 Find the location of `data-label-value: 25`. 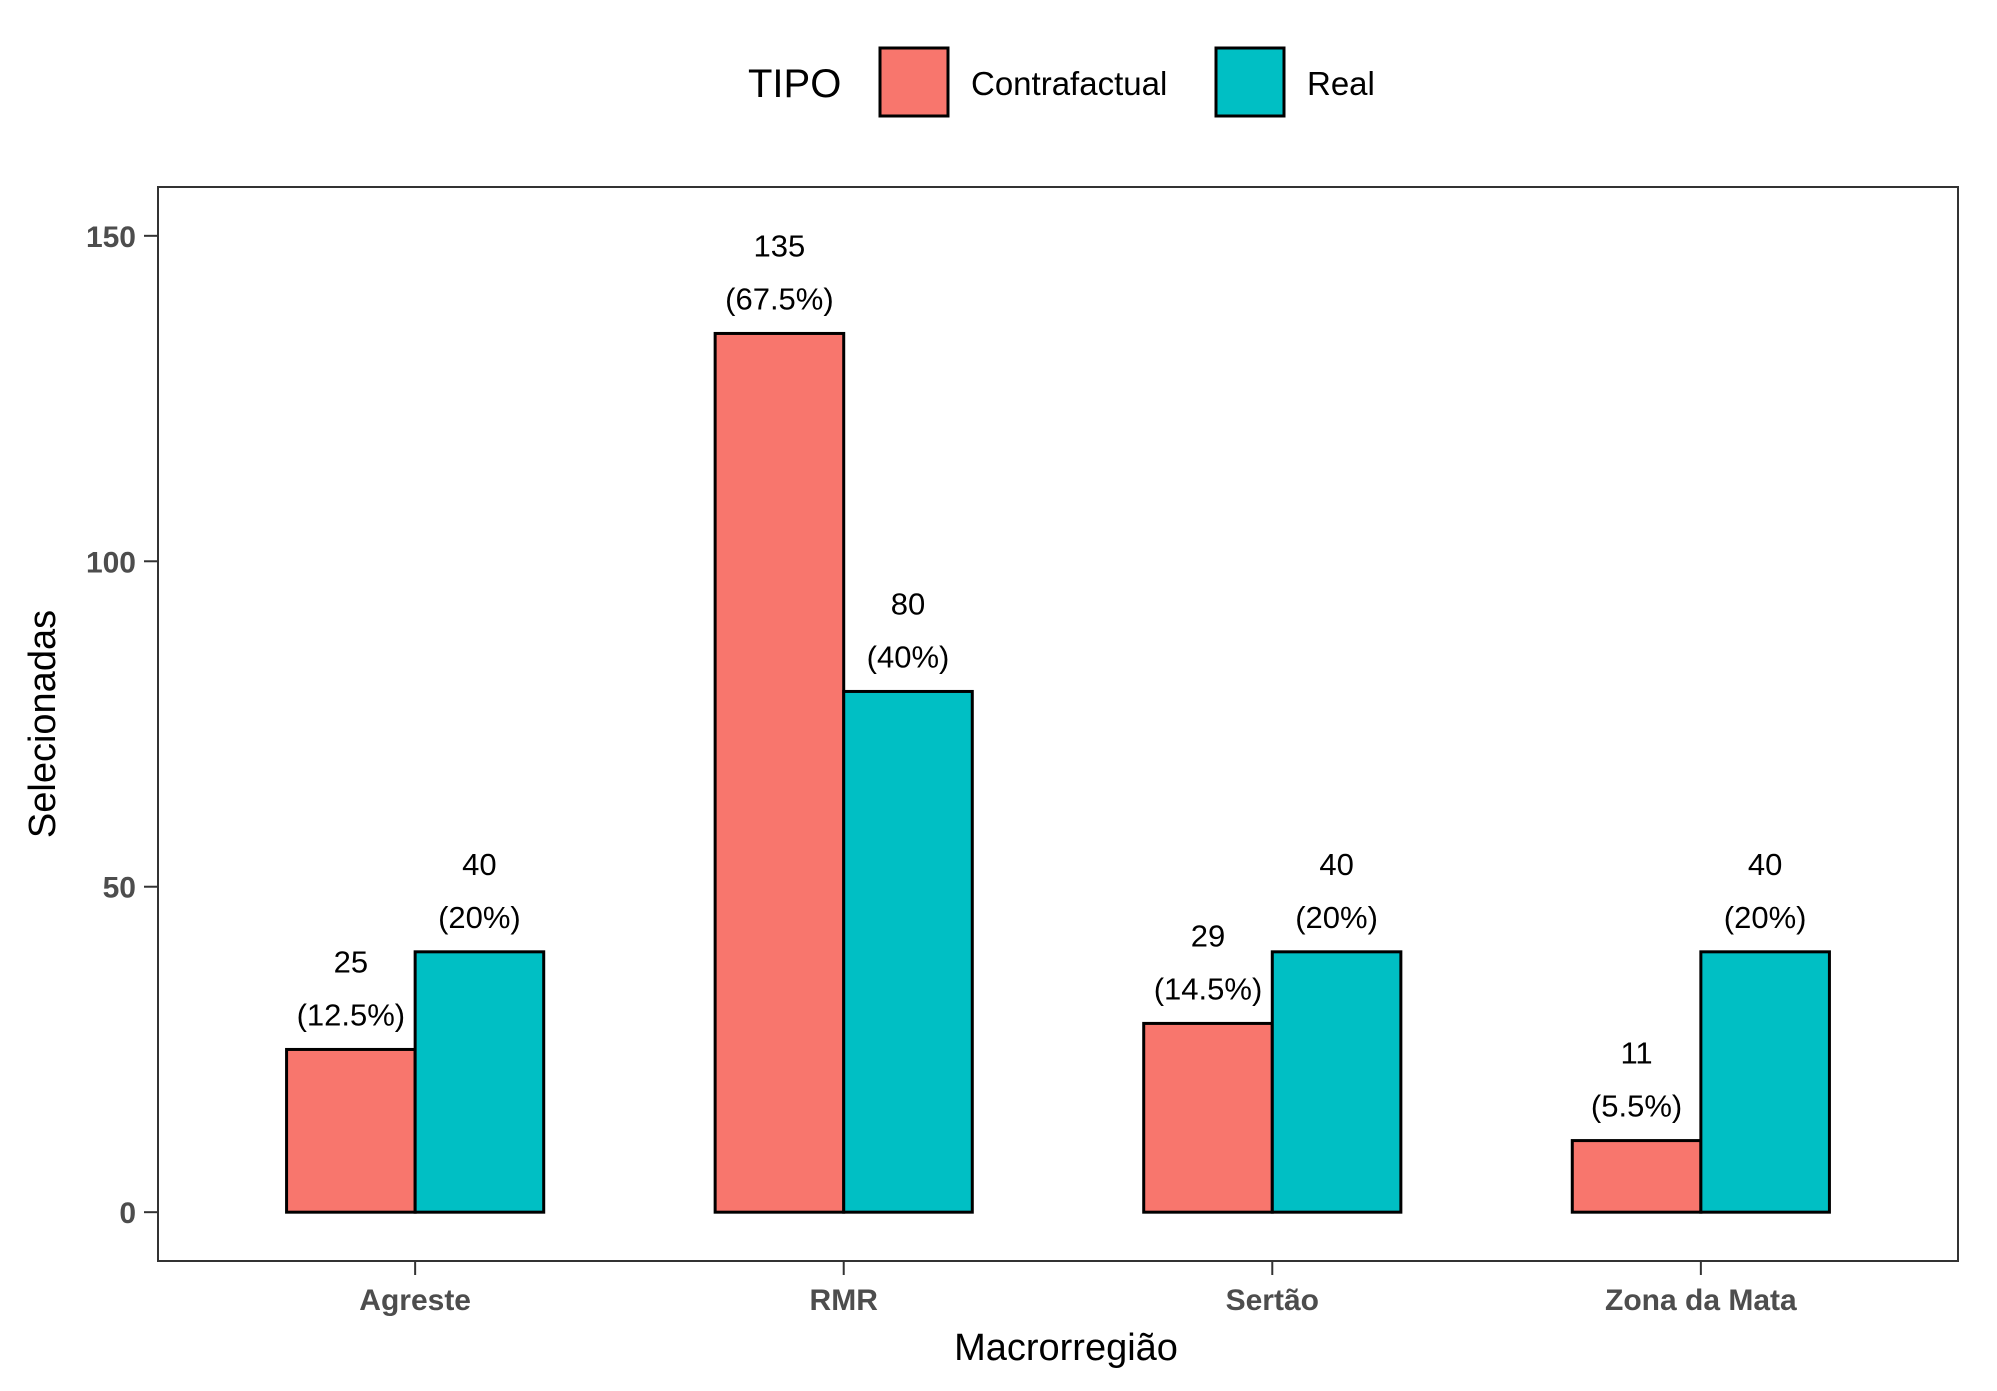

data-label-value: 25 is located at coordinates (351, 961).